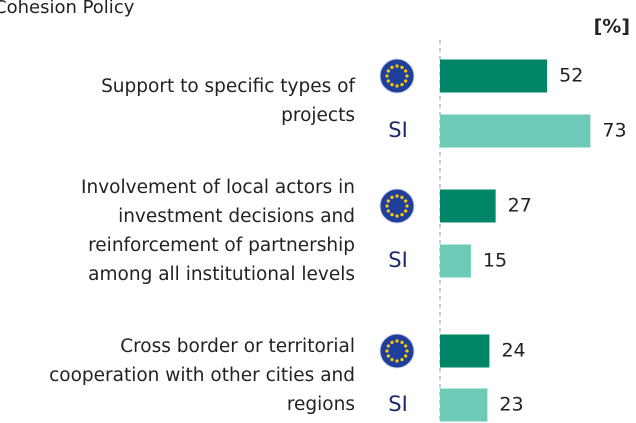 The image size is (636, 423). Describe the element at coordinates (571, 76) in the screenshot. I see `value-label: 52` at that location.